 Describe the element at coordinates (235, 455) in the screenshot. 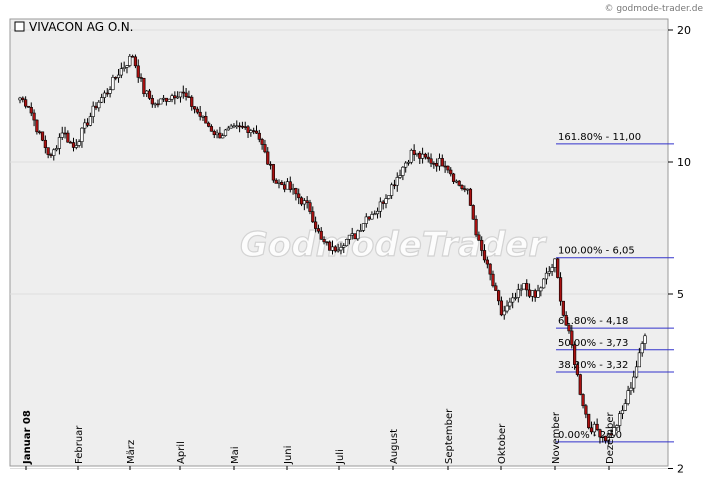

I see `month-label: Mai` at that location.